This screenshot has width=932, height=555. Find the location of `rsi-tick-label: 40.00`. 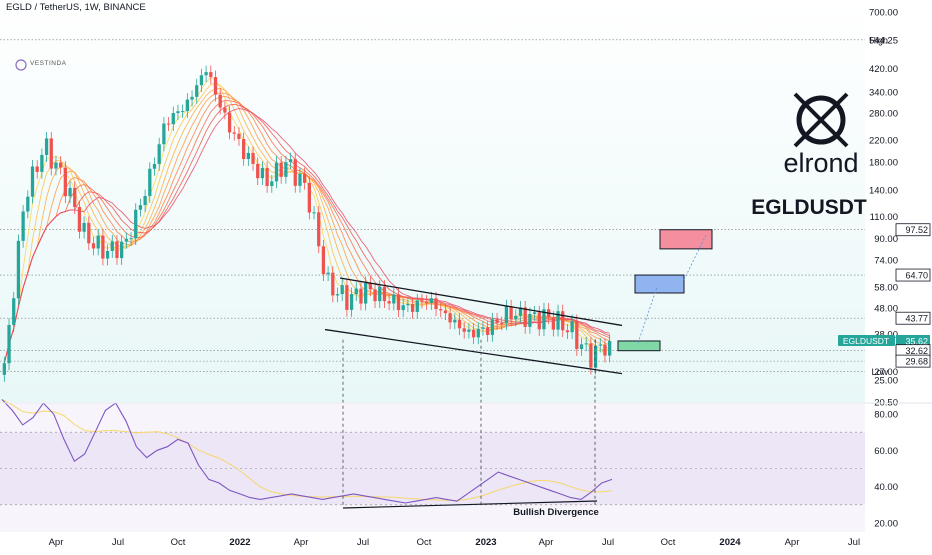

rsi-tick-label: 40.00 is located at coordinates (886, 487).